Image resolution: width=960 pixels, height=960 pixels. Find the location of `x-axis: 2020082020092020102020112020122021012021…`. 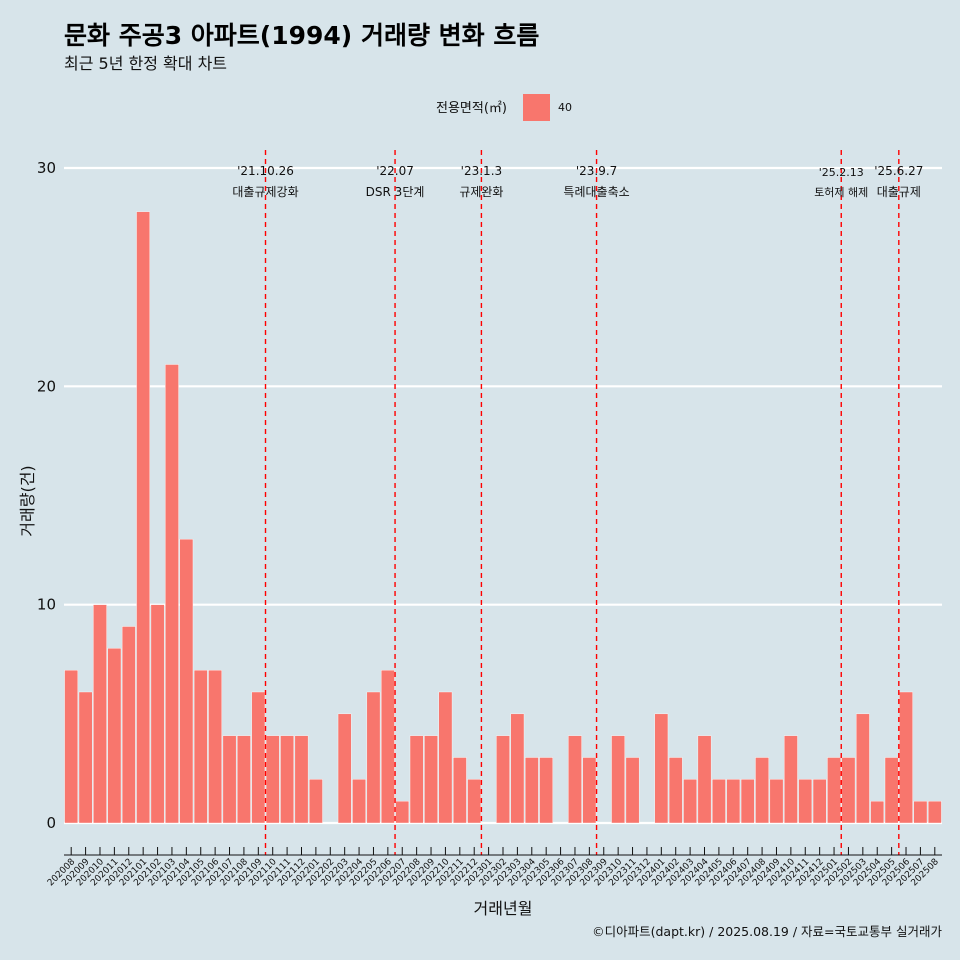

x-axis: 2020082020092020102020112020122021012021… is located at coordinates (494, 867).